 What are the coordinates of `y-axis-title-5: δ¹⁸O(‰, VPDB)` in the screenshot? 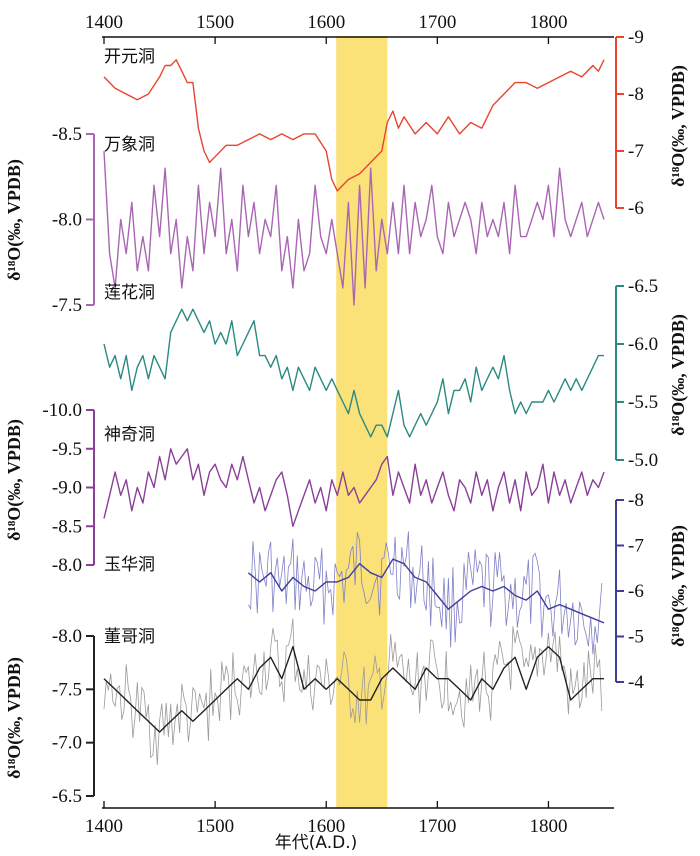 It's located at (678, 586).